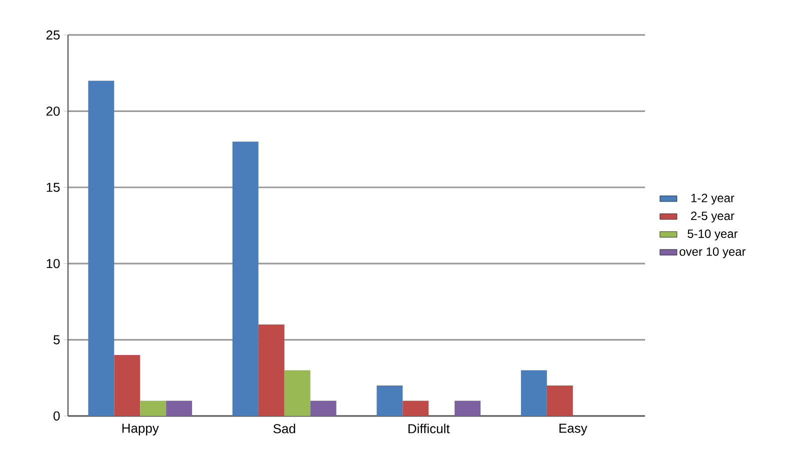  I want to click on legend-label: 5-10 year, so click(713, 234).